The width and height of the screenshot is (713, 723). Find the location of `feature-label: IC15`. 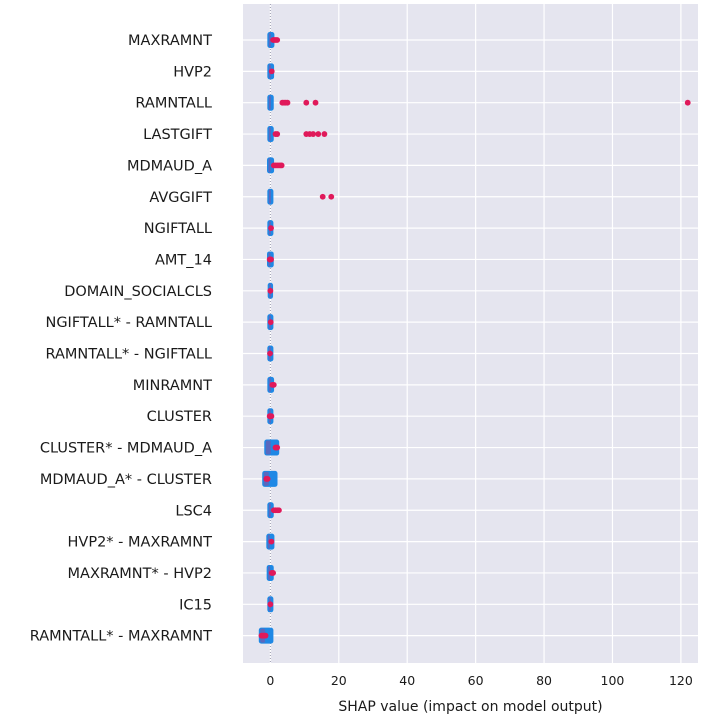

feature-label: IC15 is located at coordinates (195, 605).